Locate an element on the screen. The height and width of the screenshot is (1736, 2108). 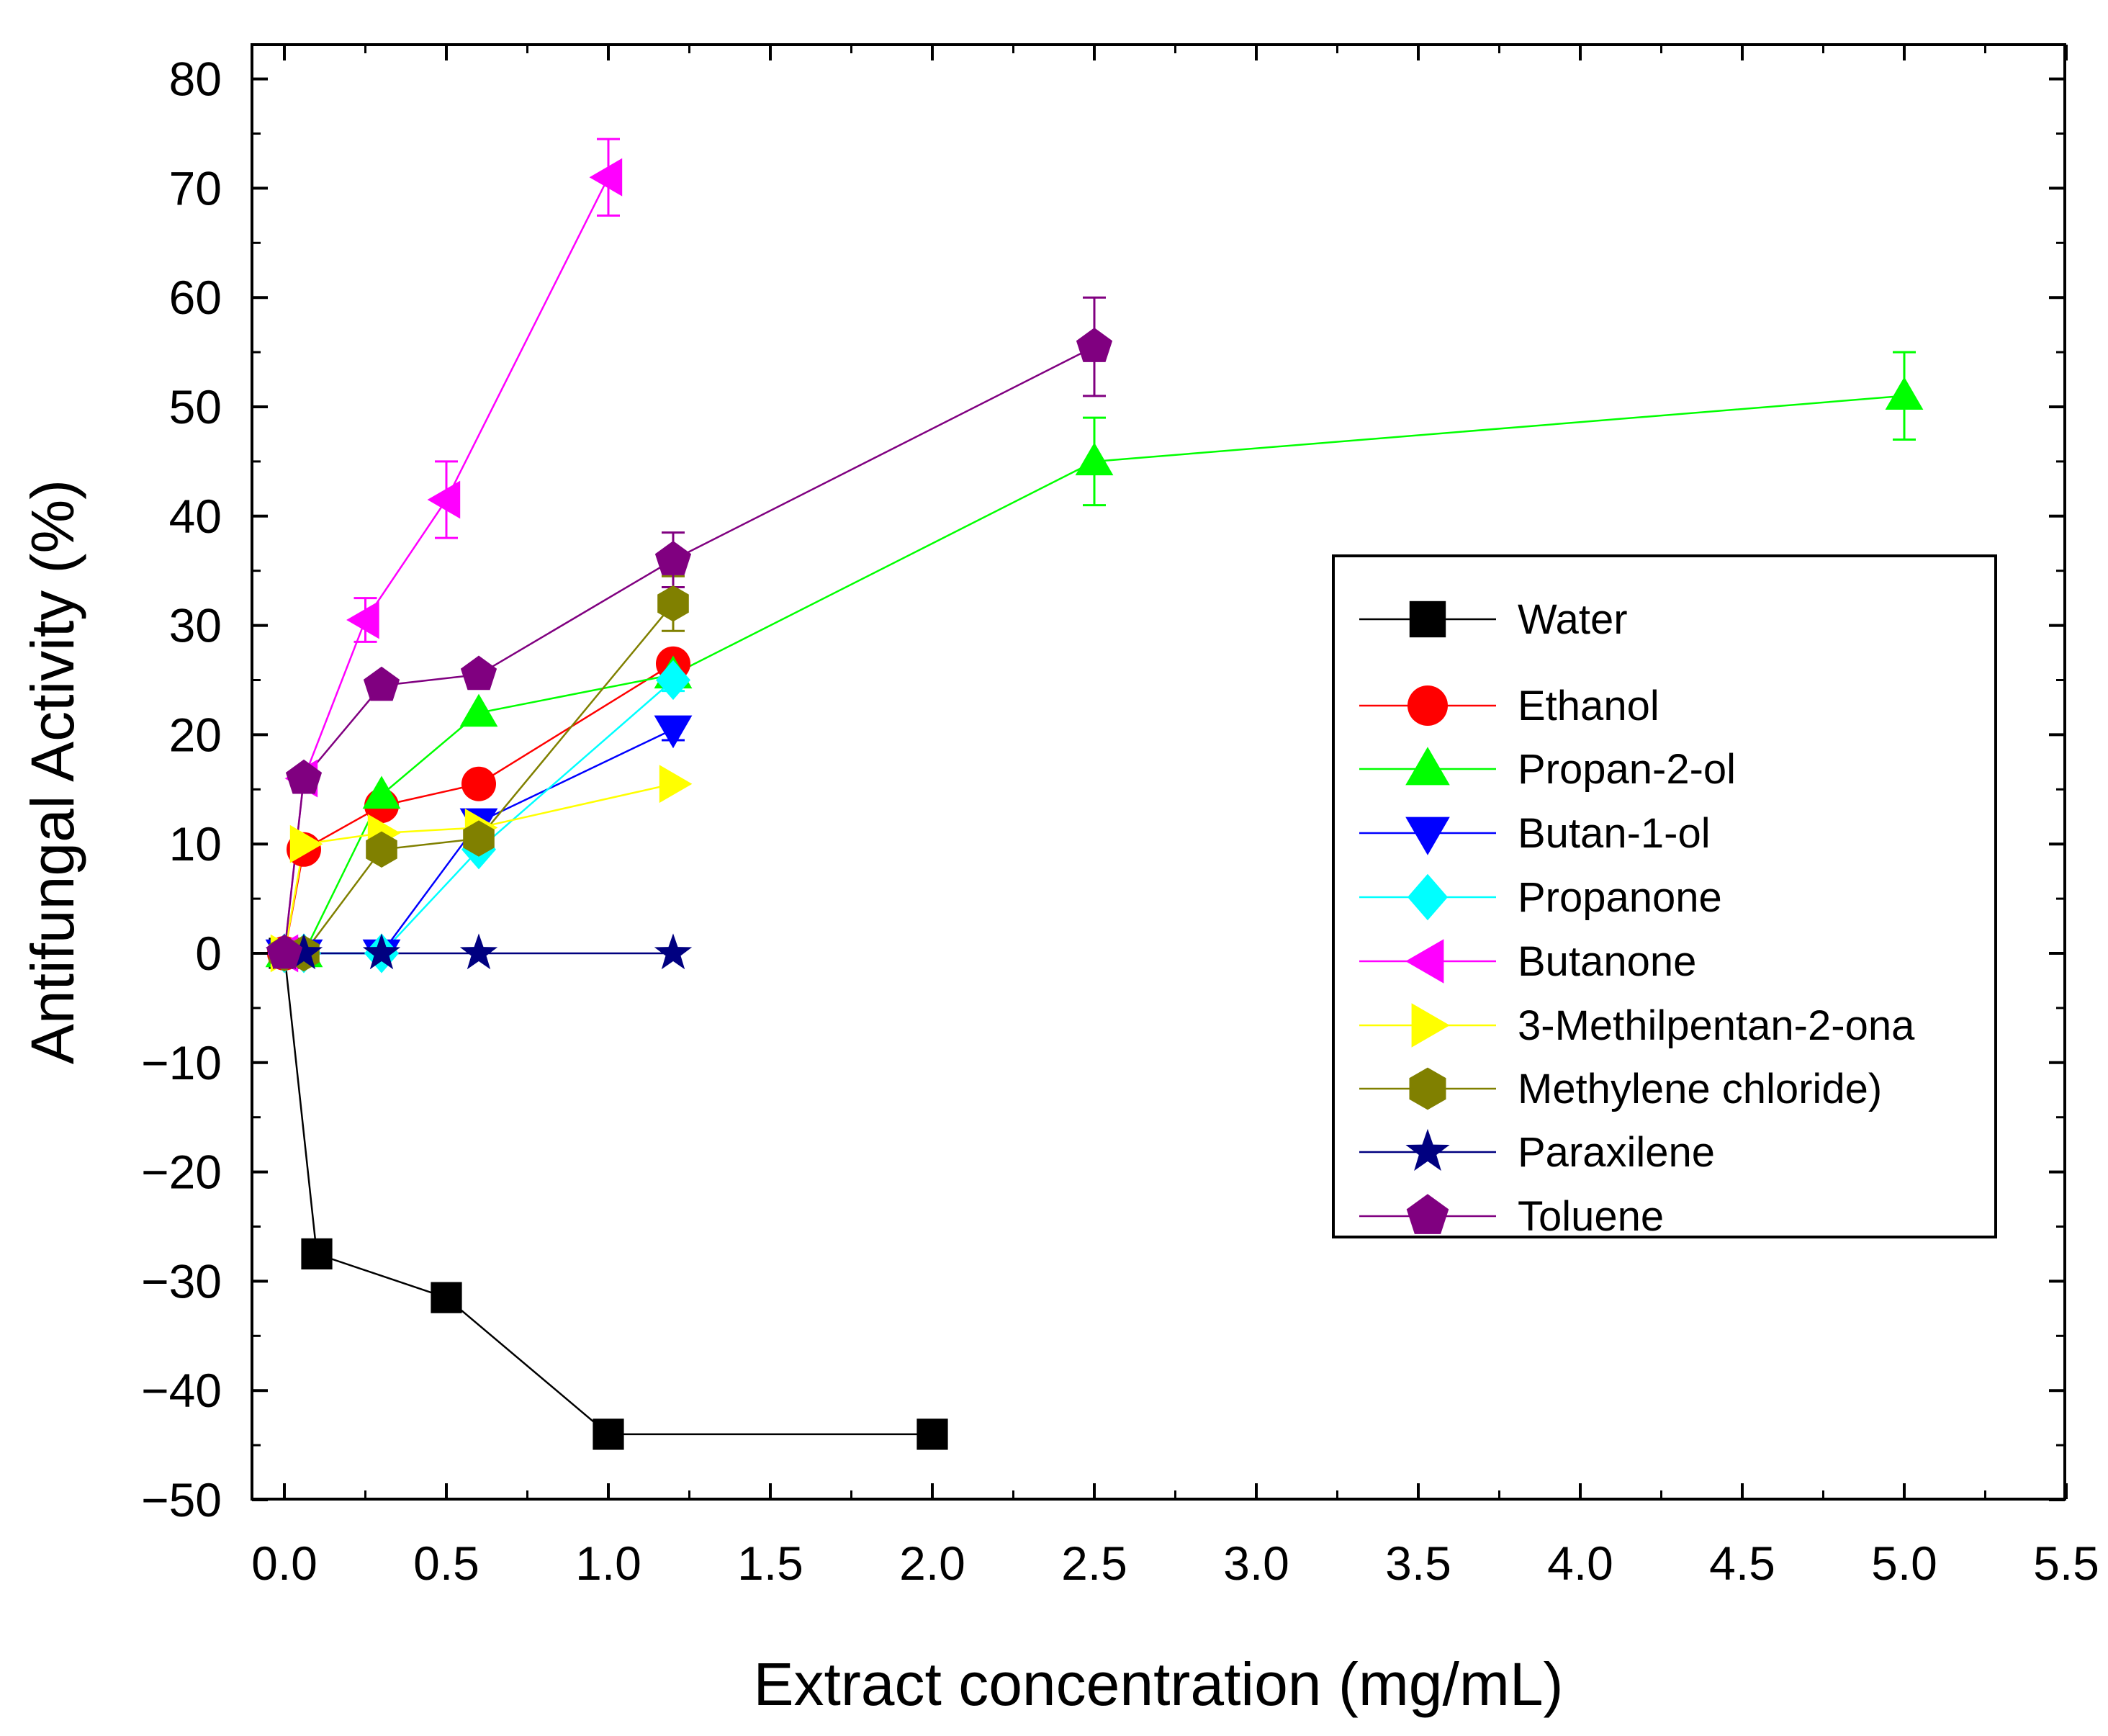
x-axis-title: Extract concentration (mg/mL) is located at coordinates (1158, 1684).